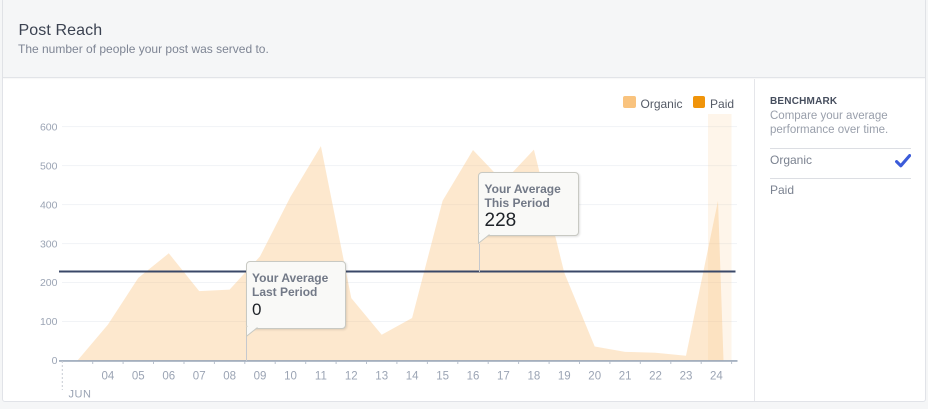 Image resolution: width=928 pixels, height=409 pixels. Describe the element at coordinates (49, 322) in the screenshot. I see `svg-text: 100` at that location.